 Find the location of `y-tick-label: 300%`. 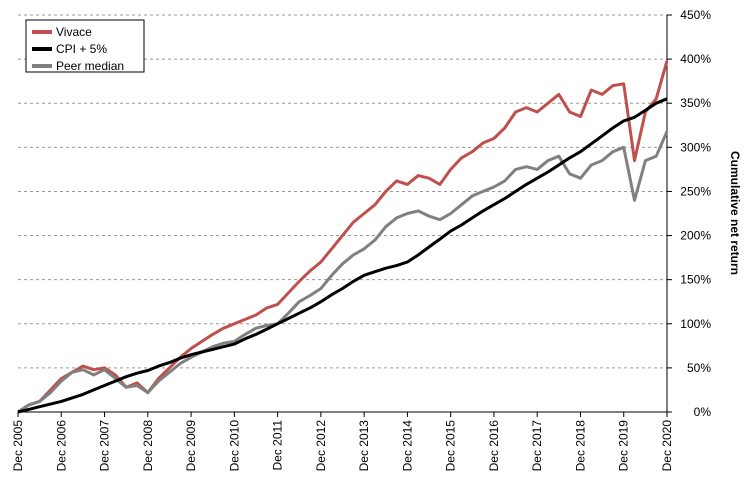

y-tick-label: 300% is located at coordinates (695, 147).